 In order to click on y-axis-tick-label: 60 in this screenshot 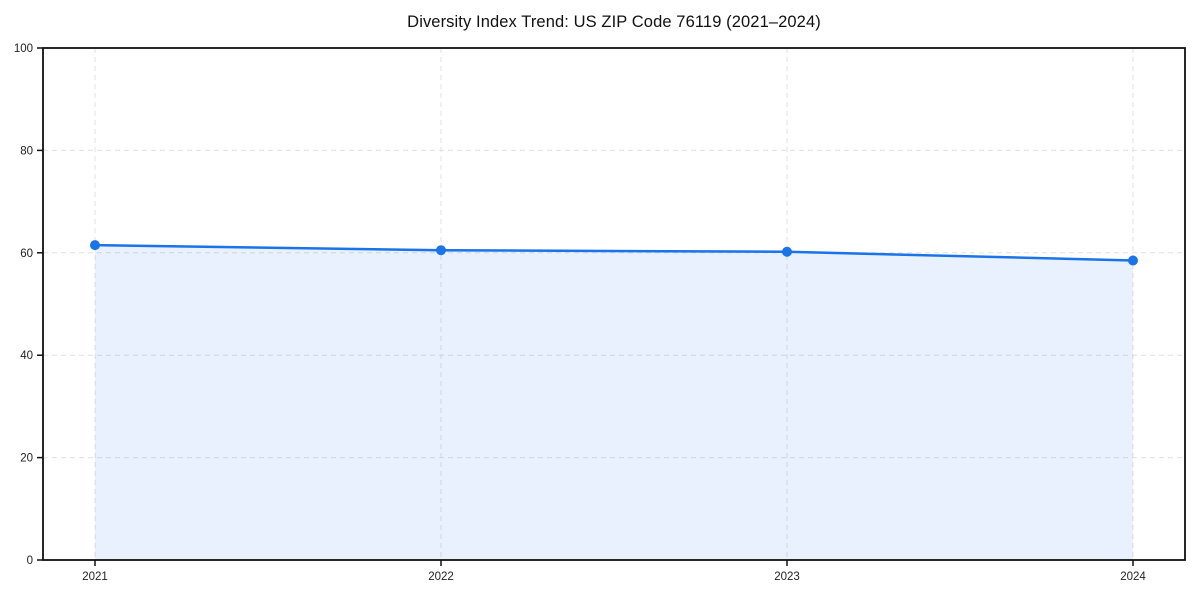, I will do `click(26, 254)`.